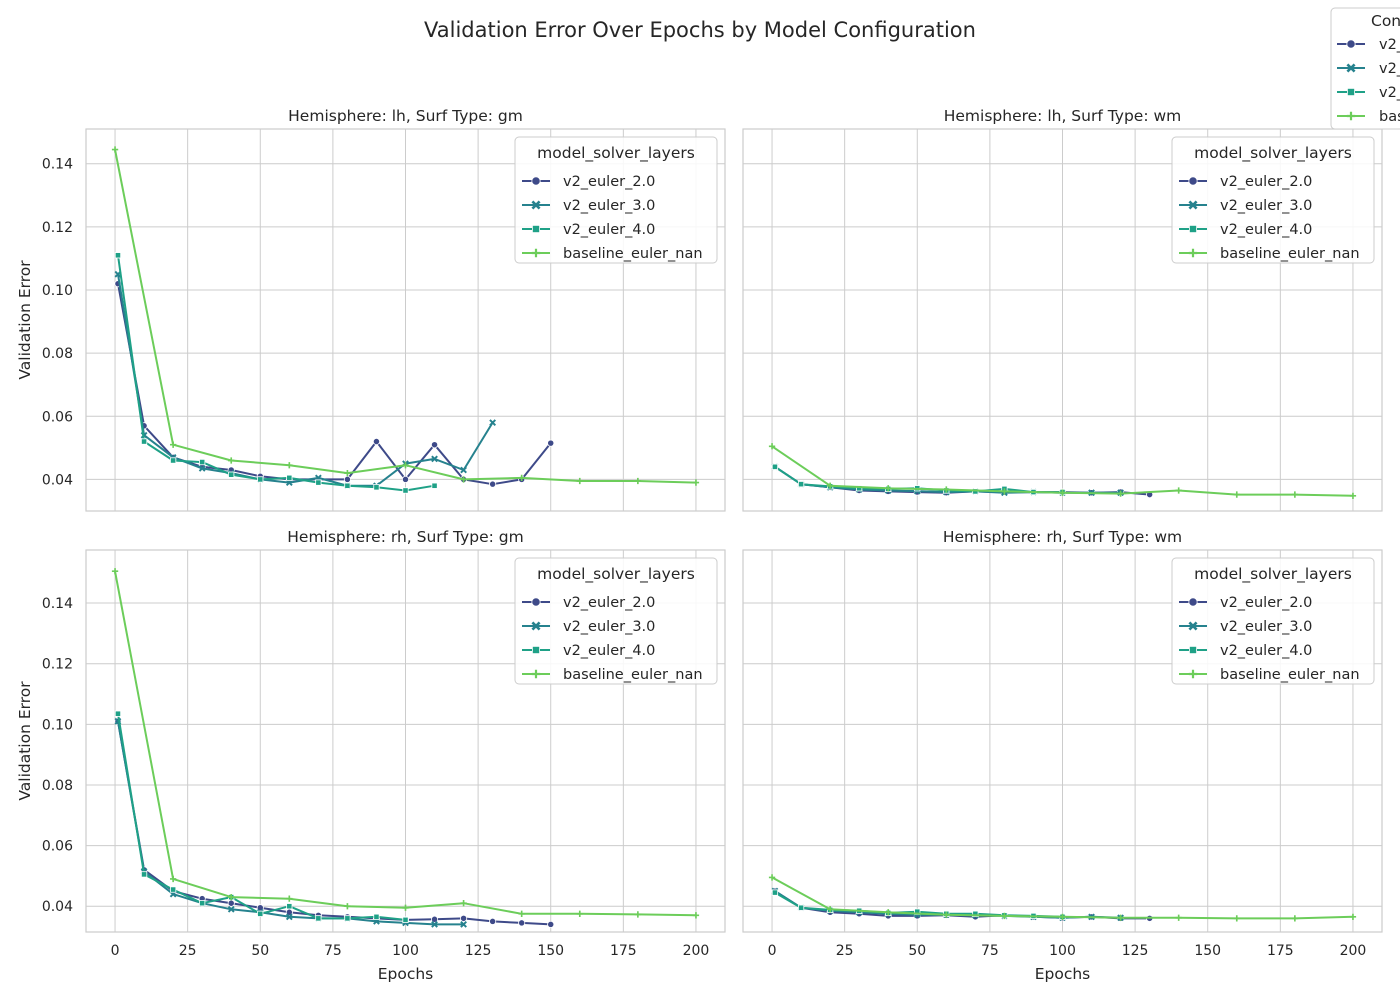 This screenshot has height=1000, width=1400. I want to click on y-tick-label: 0.14, so click(57, 165).